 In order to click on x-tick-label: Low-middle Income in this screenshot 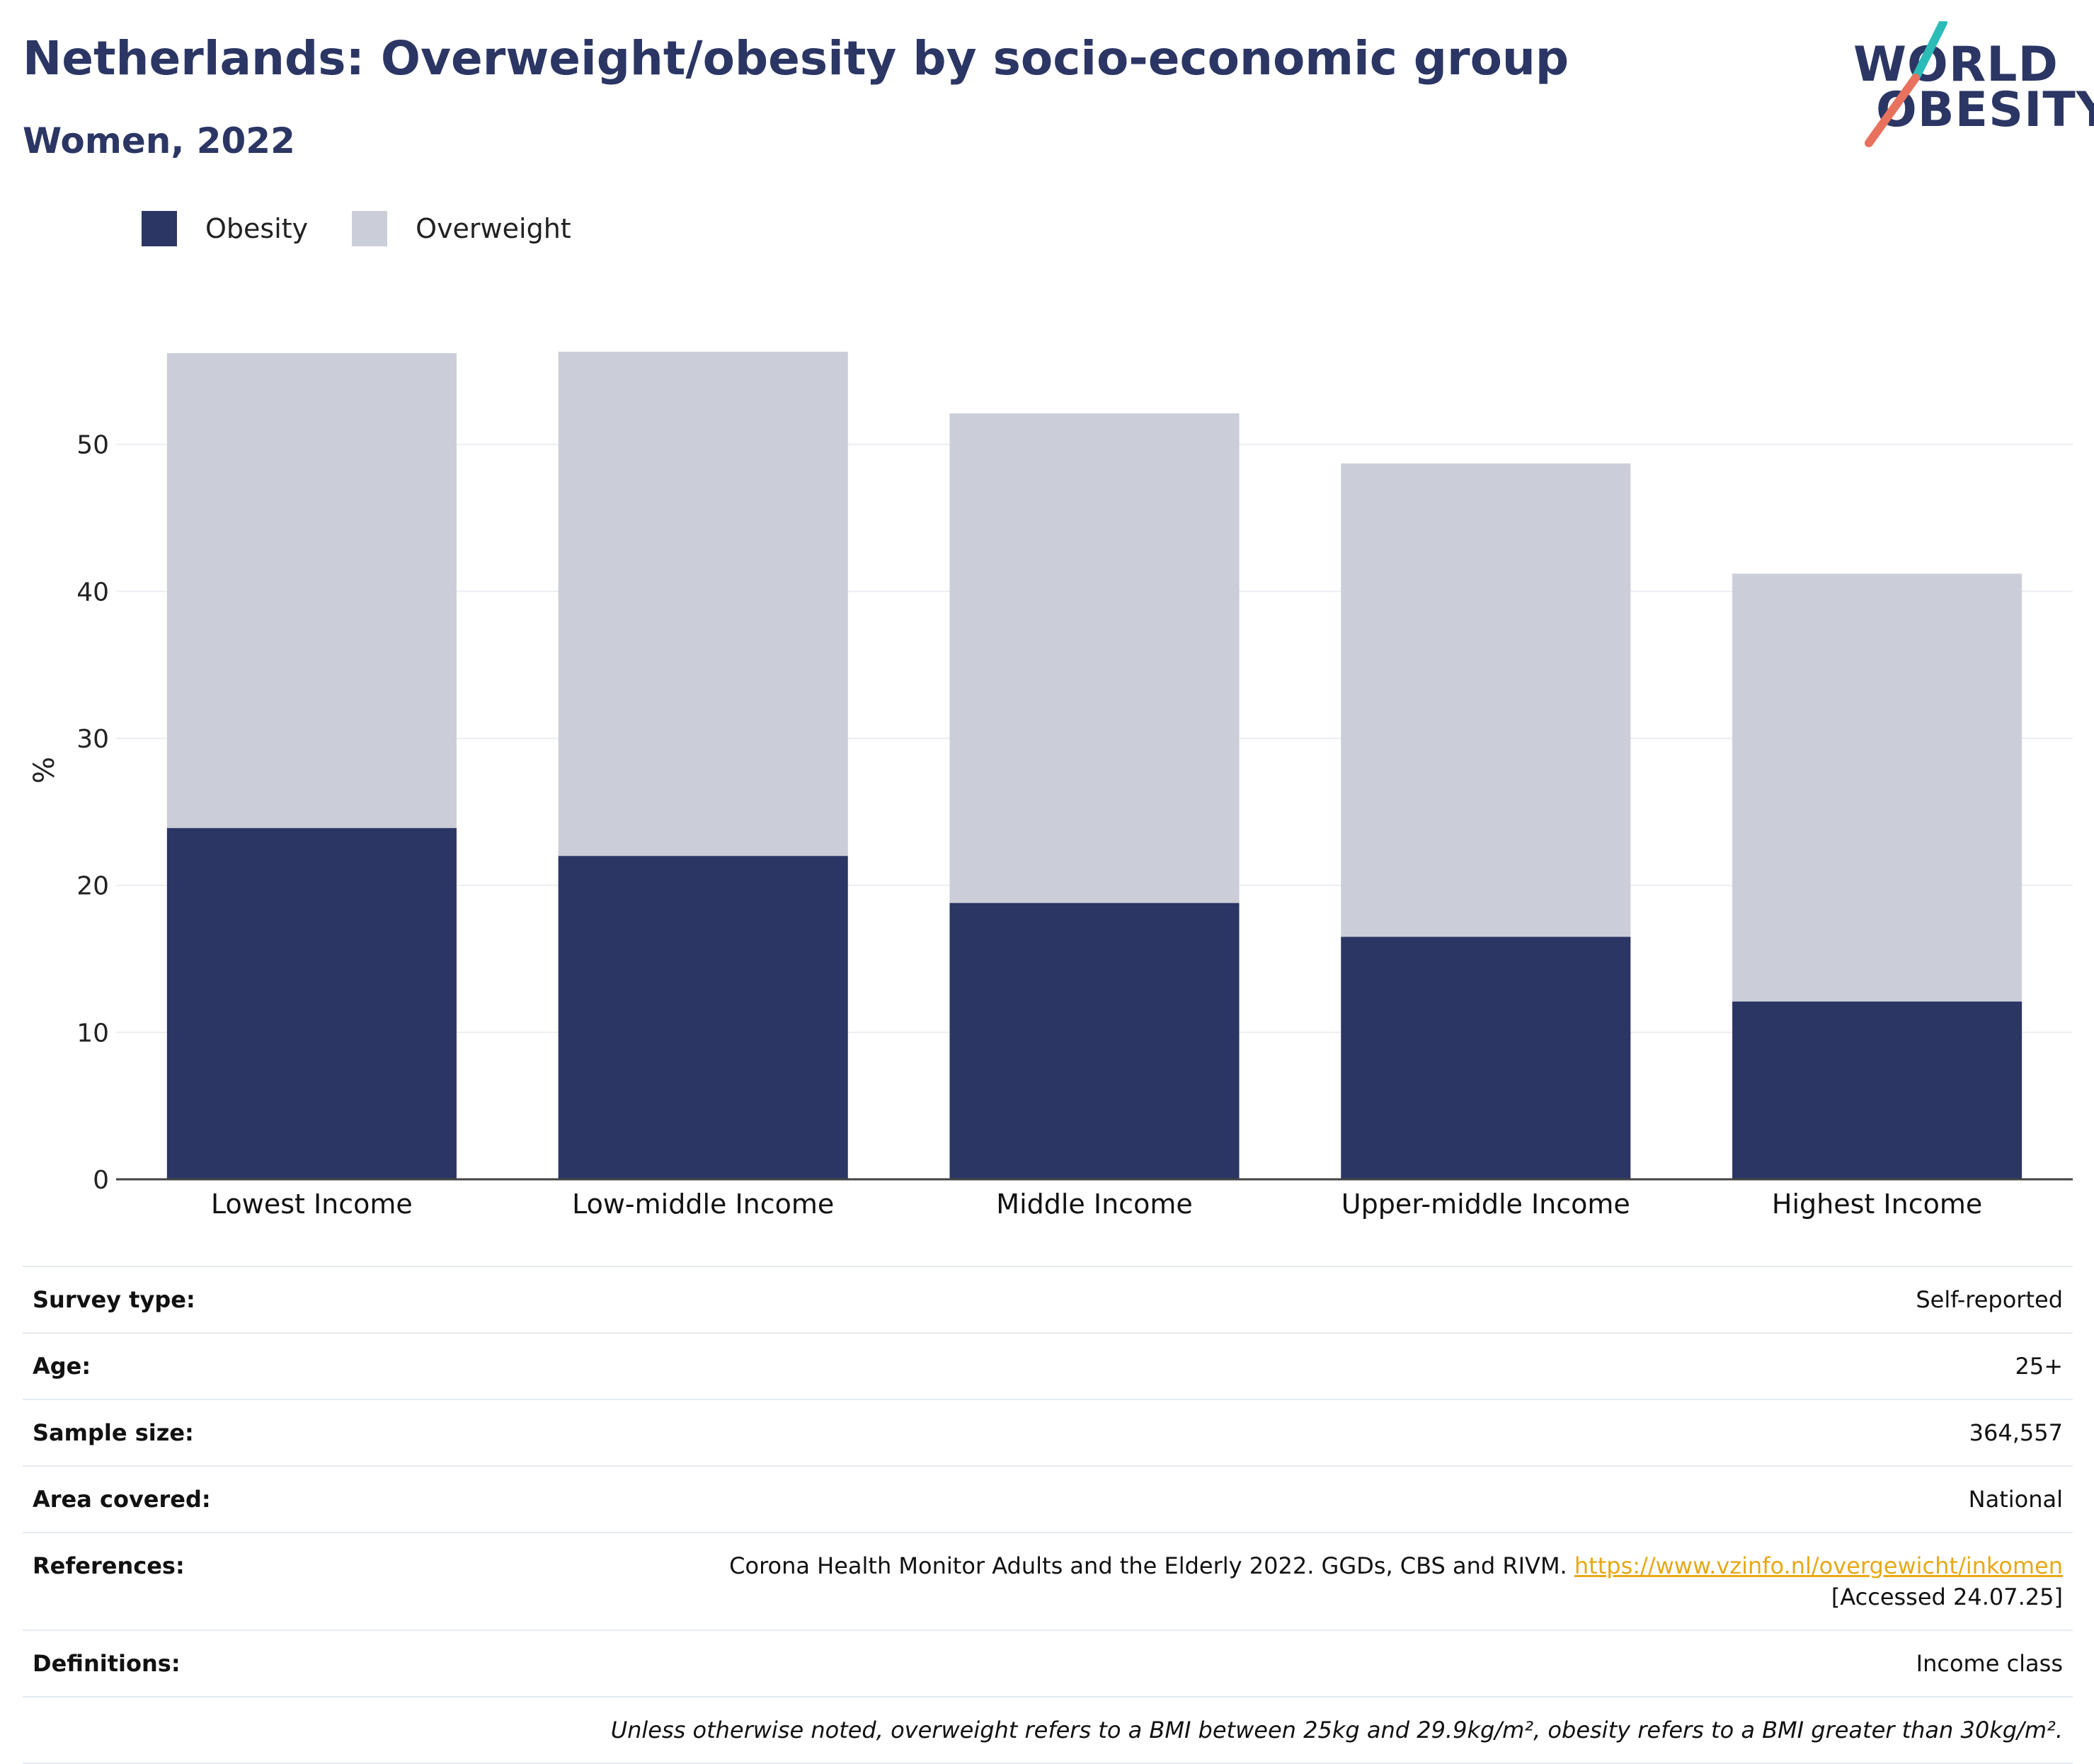, I will do `click(703, 1204)`.